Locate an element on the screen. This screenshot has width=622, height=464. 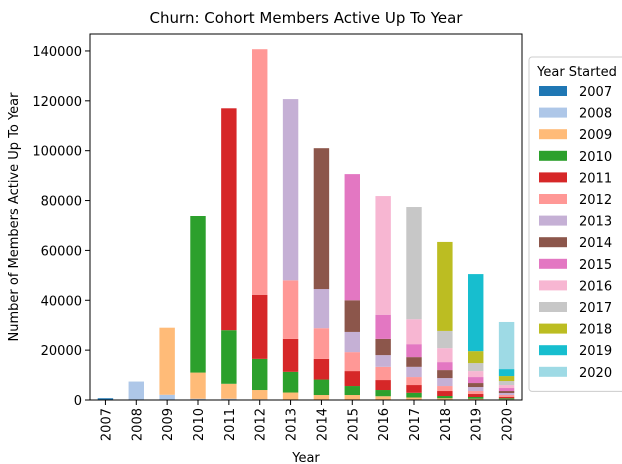
y-tick-label: 60000 is located at coordinates (61, 251).